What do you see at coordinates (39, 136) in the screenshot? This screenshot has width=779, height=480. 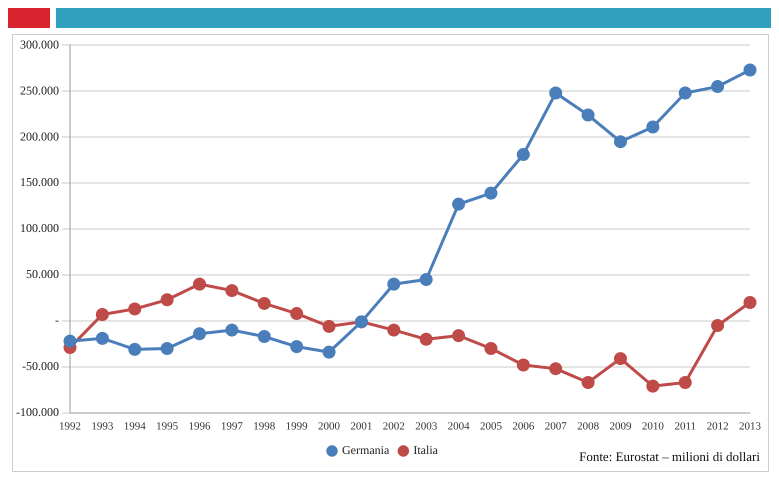 I see `y-tick-label: 200.000` at bounding box center [39, 136].